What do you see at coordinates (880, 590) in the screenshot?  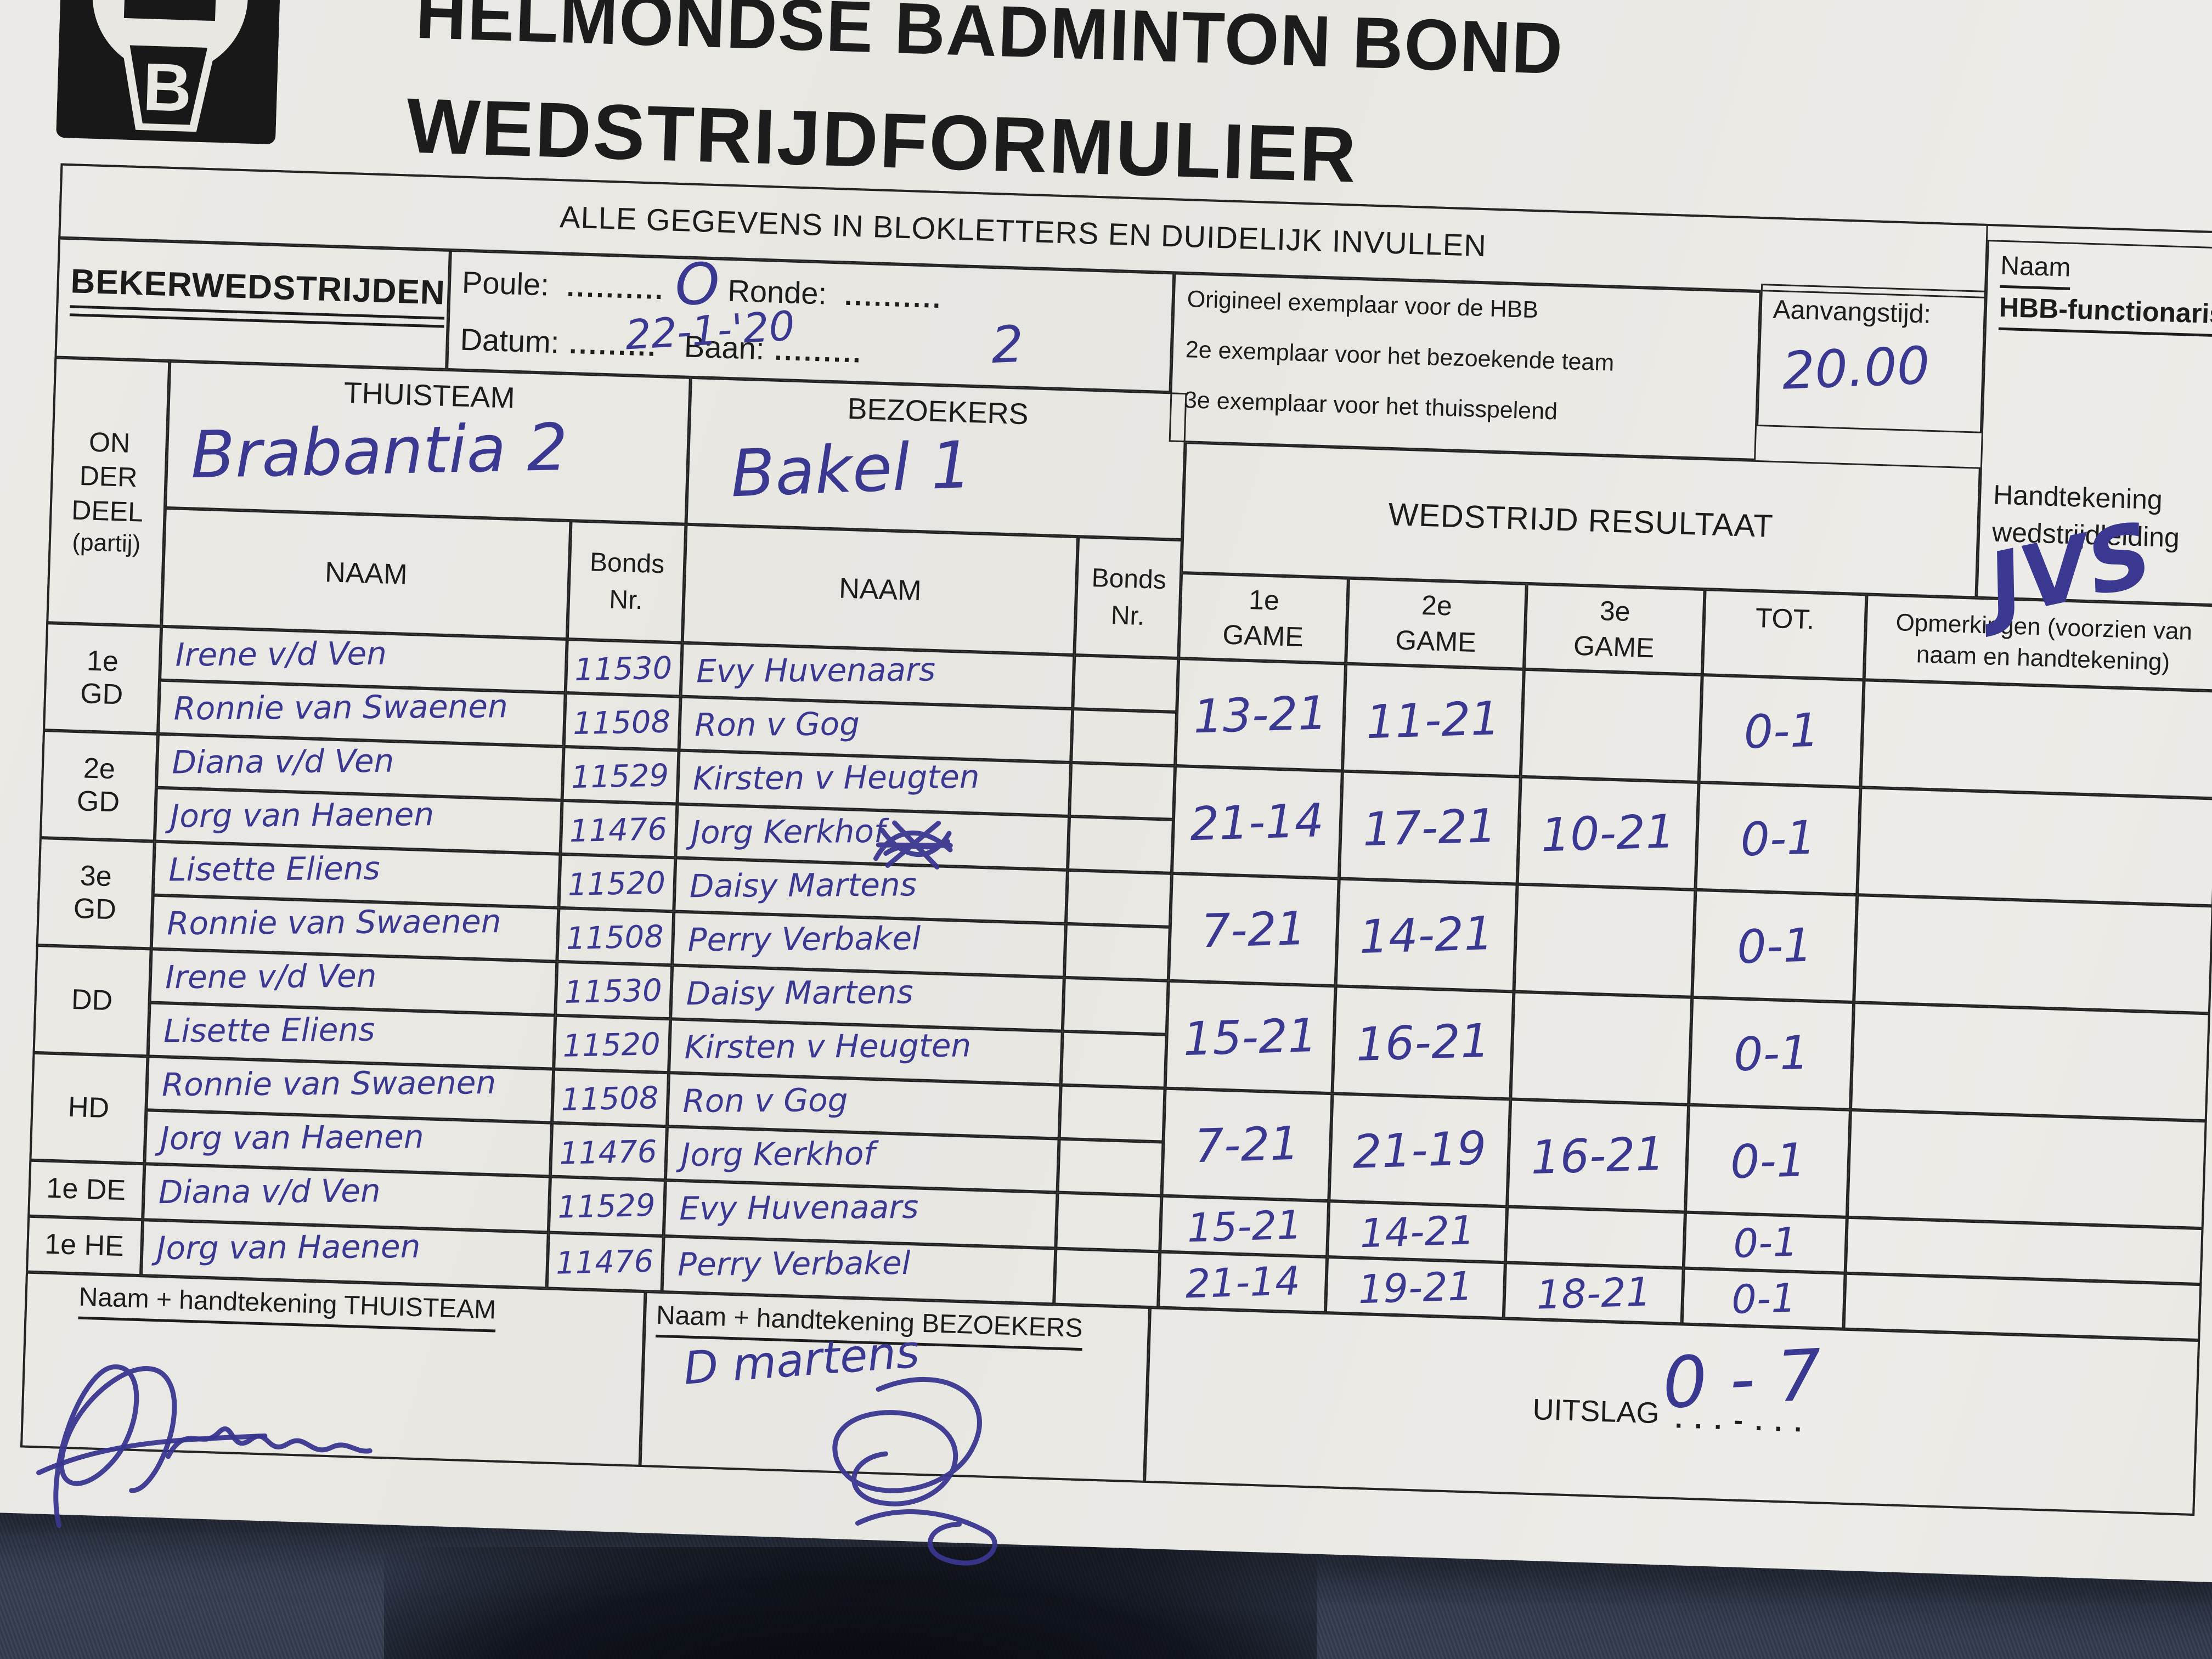 I see `naam-header-away: NAAM` at bounding box center [880, 590].